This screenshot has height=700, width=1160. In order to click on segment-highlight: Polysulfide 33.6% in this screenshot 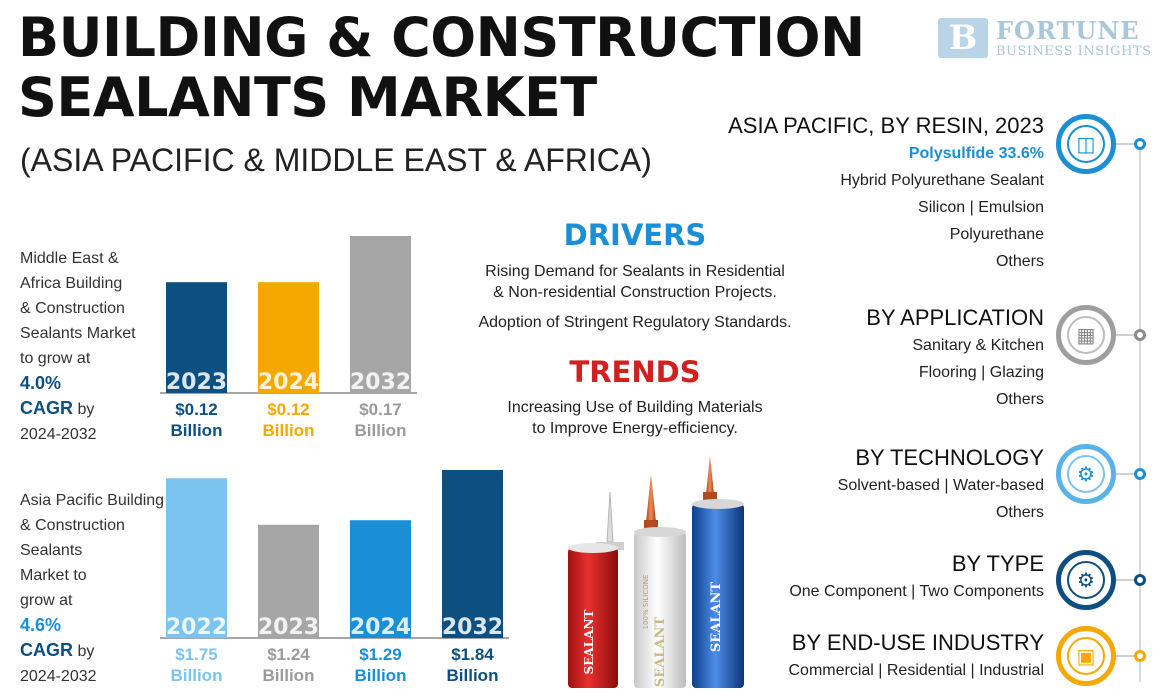, I will do `click(976, 153)`.